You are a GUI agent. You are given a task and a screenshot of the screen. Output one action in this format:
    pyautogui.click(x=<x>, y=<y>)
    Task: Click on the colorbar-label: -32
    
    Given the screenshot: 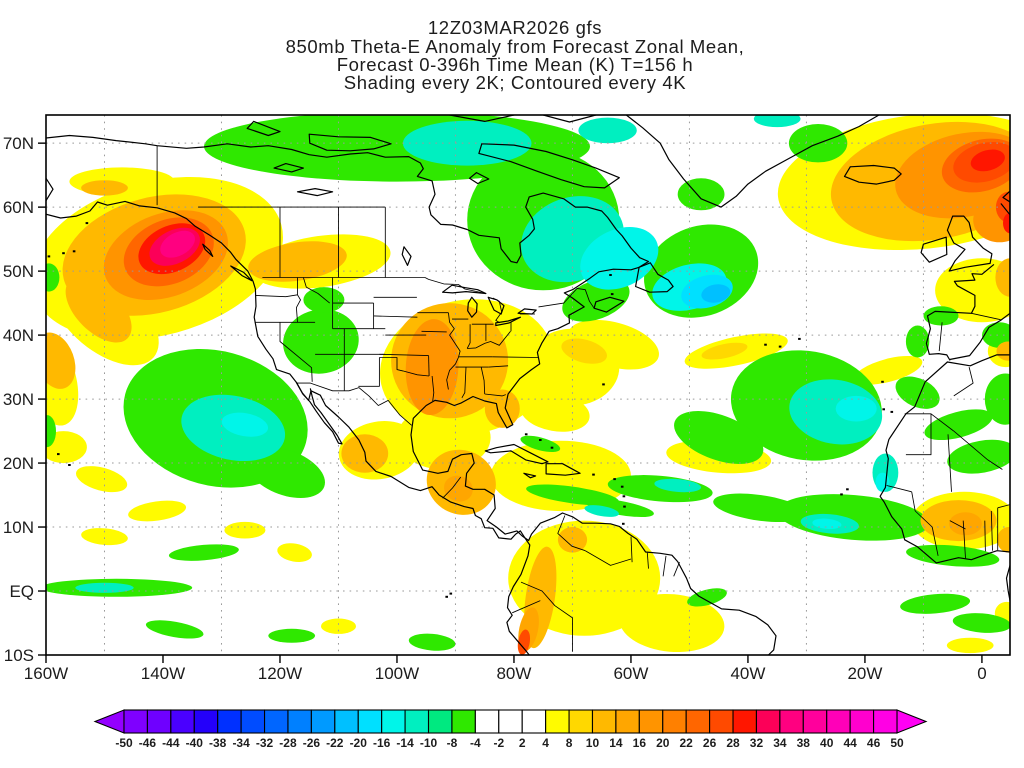 What is the action you would take?
    pyautogui.click(x=265, y=743)
    